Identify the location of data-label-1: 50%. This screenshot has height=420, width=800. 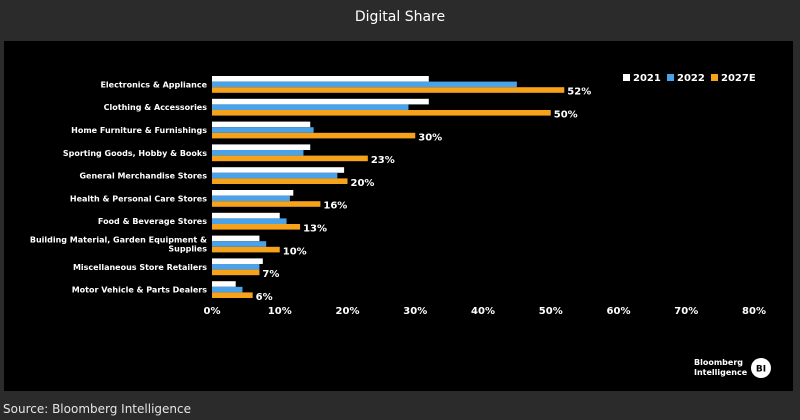
(566, 115).